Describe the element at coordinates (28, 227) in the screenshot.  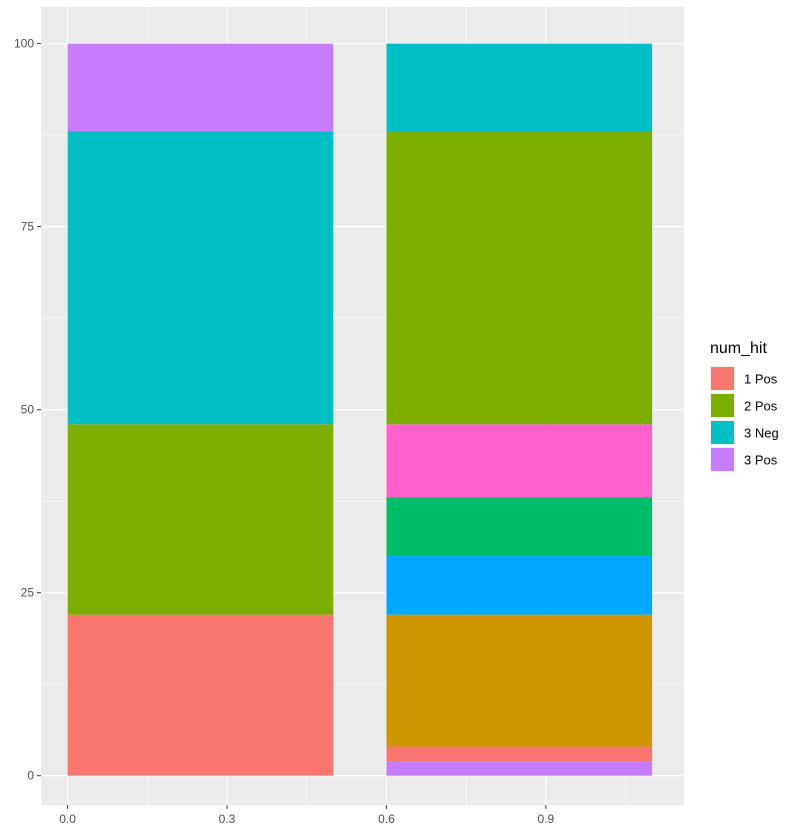
I see `y-tick-label: 75` at that location.